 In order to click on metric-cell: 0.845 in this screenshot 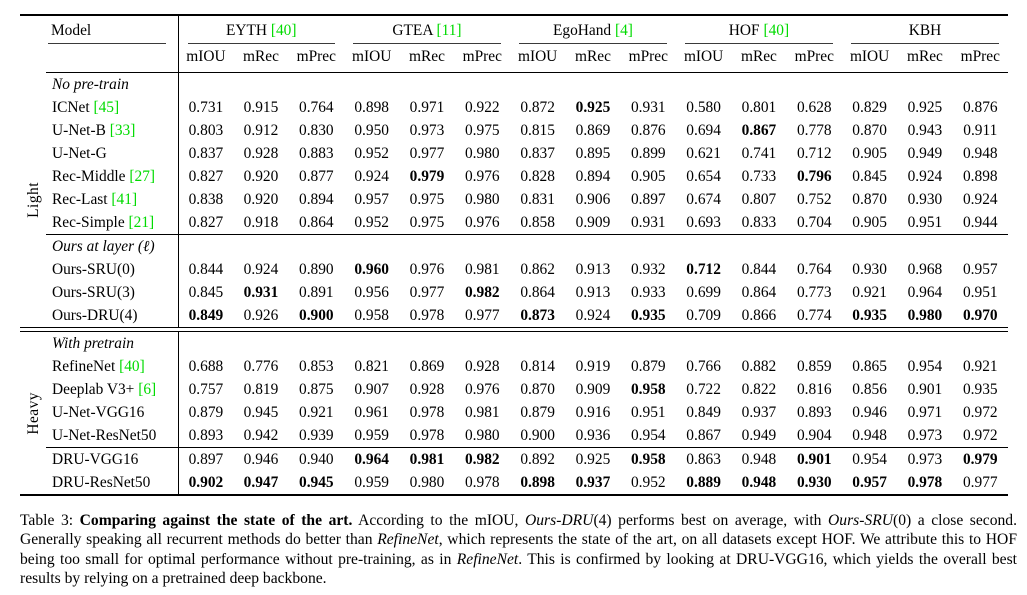, I will do `click(869, 176)`.